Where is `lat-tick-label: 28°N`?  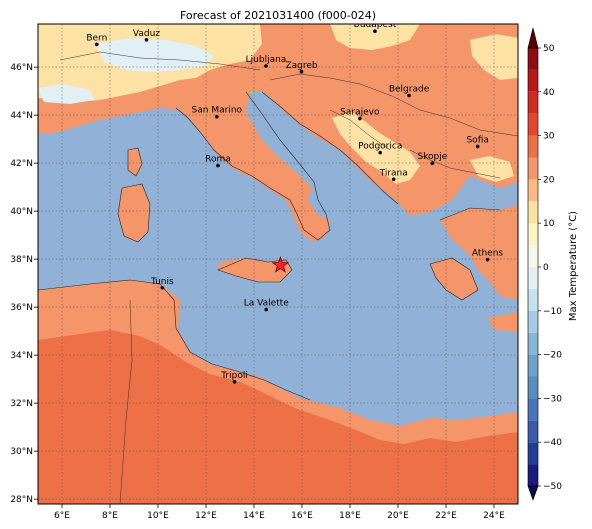
lat-tick-label: 28°N is located at coordinates (21, 500).